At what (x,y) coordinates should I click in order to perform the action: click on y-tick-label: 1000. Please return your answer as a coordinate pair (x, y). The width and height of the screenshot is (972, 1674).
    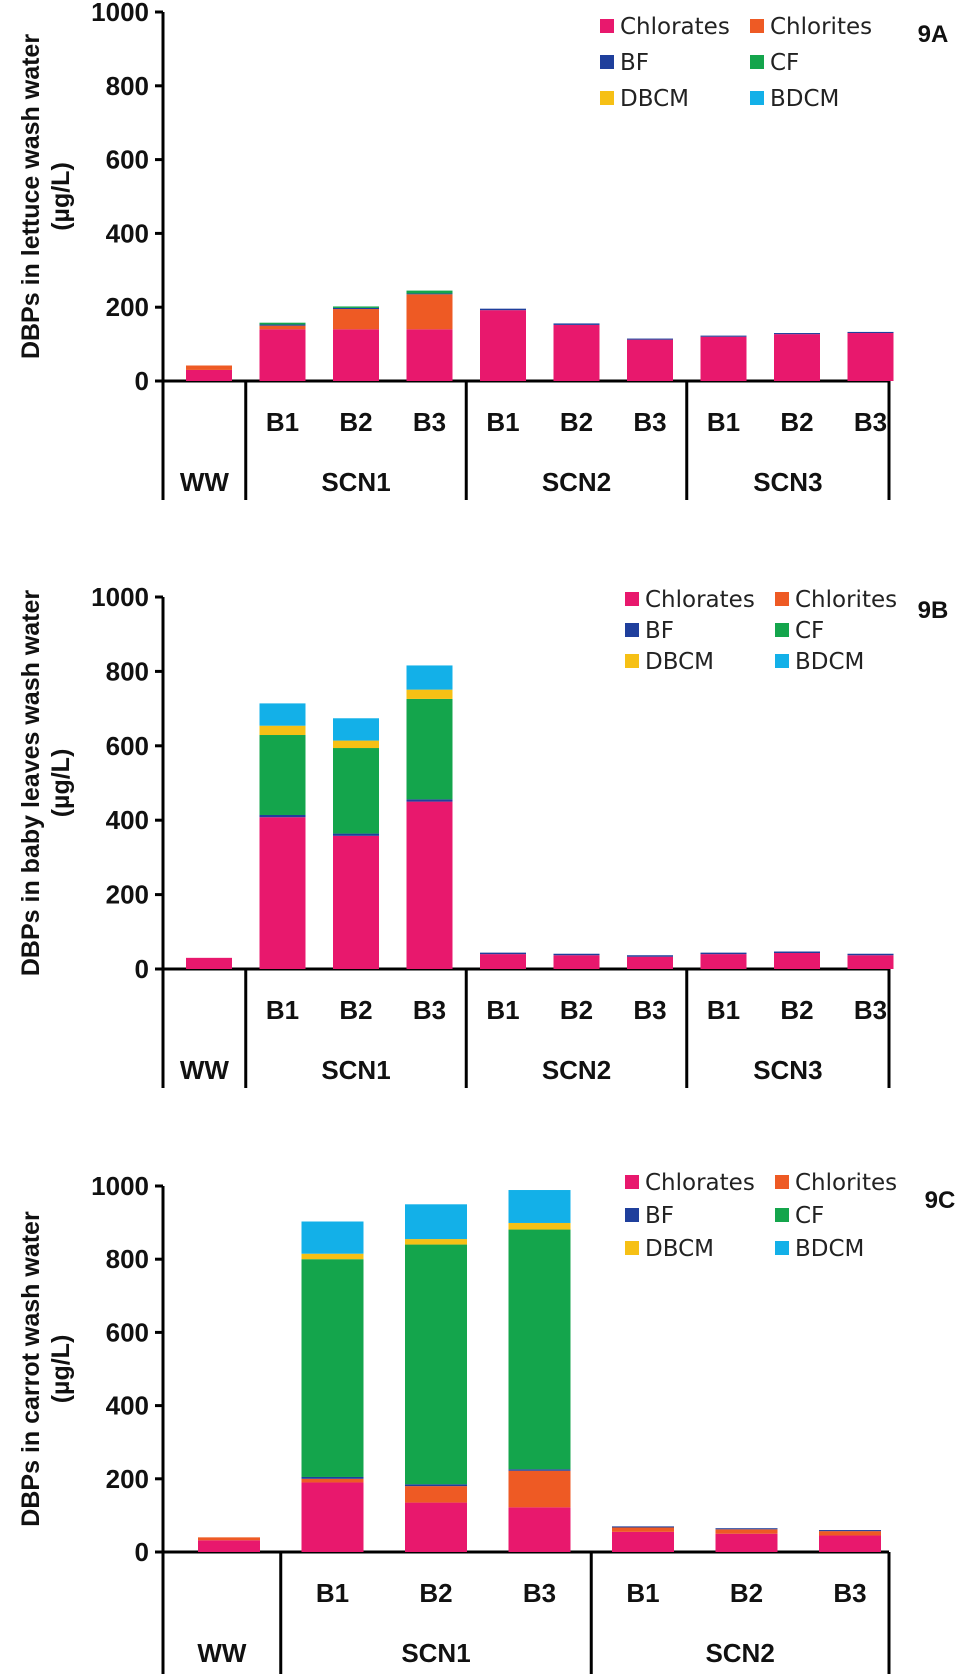
    Looking at the image, I should click on (120, 13).